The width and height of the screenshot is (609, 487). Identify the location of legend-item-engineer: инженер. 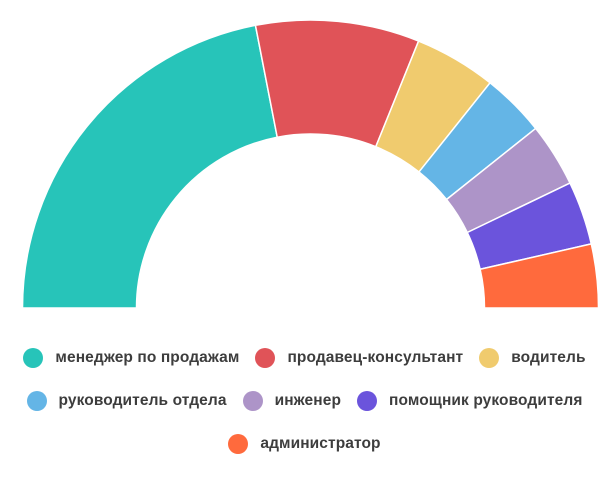
(292, 401).